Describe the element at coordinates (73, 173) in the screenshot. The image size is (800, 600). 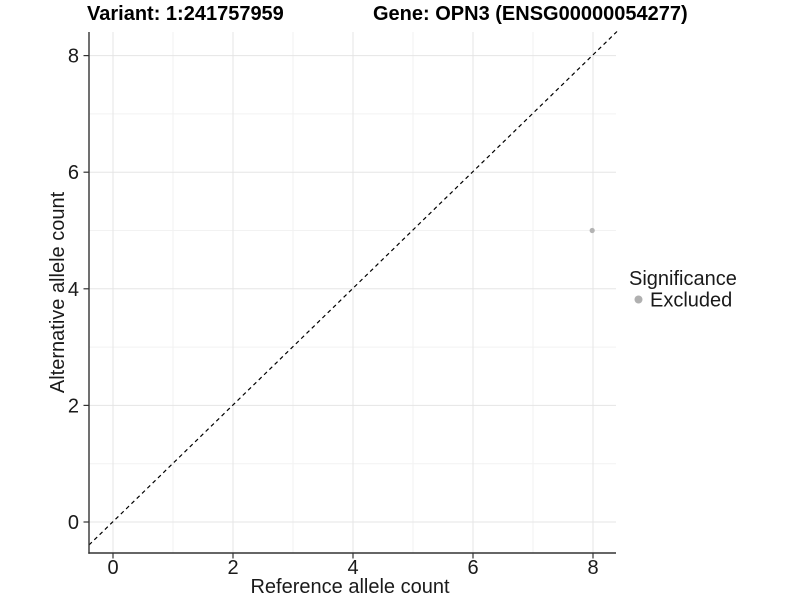
I see `y-tick-label-6: 6` at that location.